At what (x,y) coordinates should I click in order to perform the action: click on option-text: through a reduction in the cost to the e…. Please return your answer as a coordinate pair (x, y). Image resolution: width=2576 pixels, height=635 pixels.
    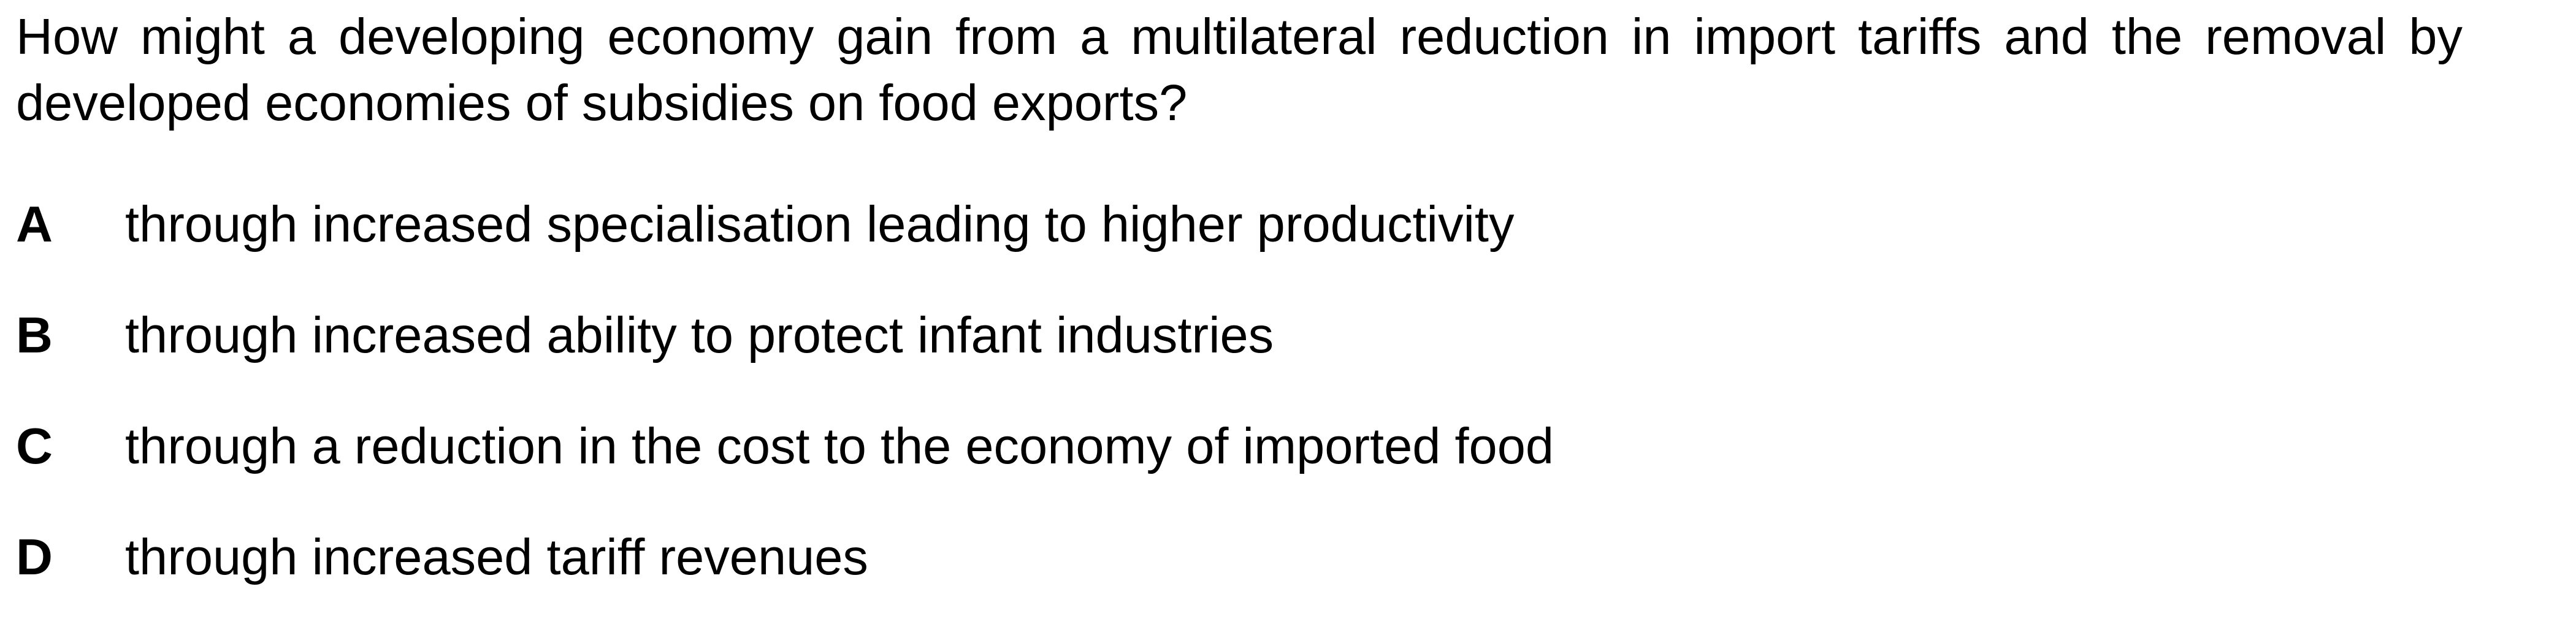
    Looking at the image, I should click on (839, 446).